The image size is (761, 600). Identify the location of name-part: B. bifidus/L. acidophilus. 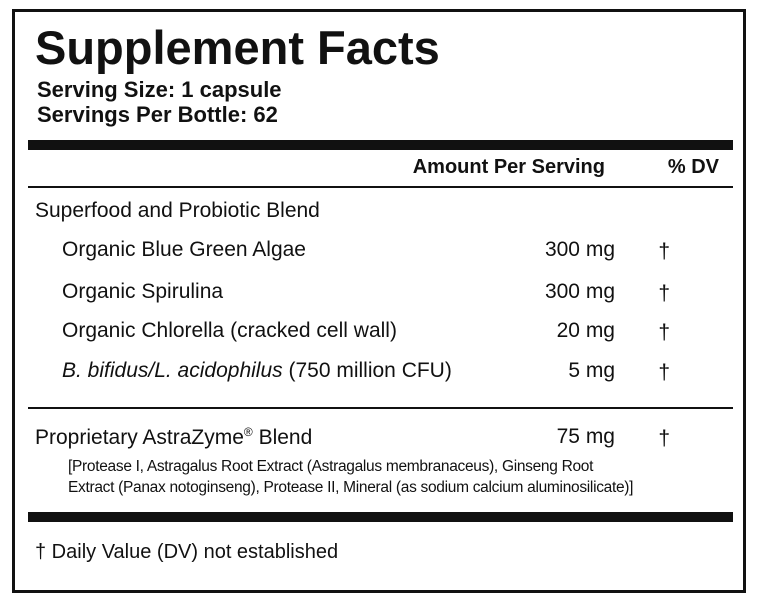
(172, 370).